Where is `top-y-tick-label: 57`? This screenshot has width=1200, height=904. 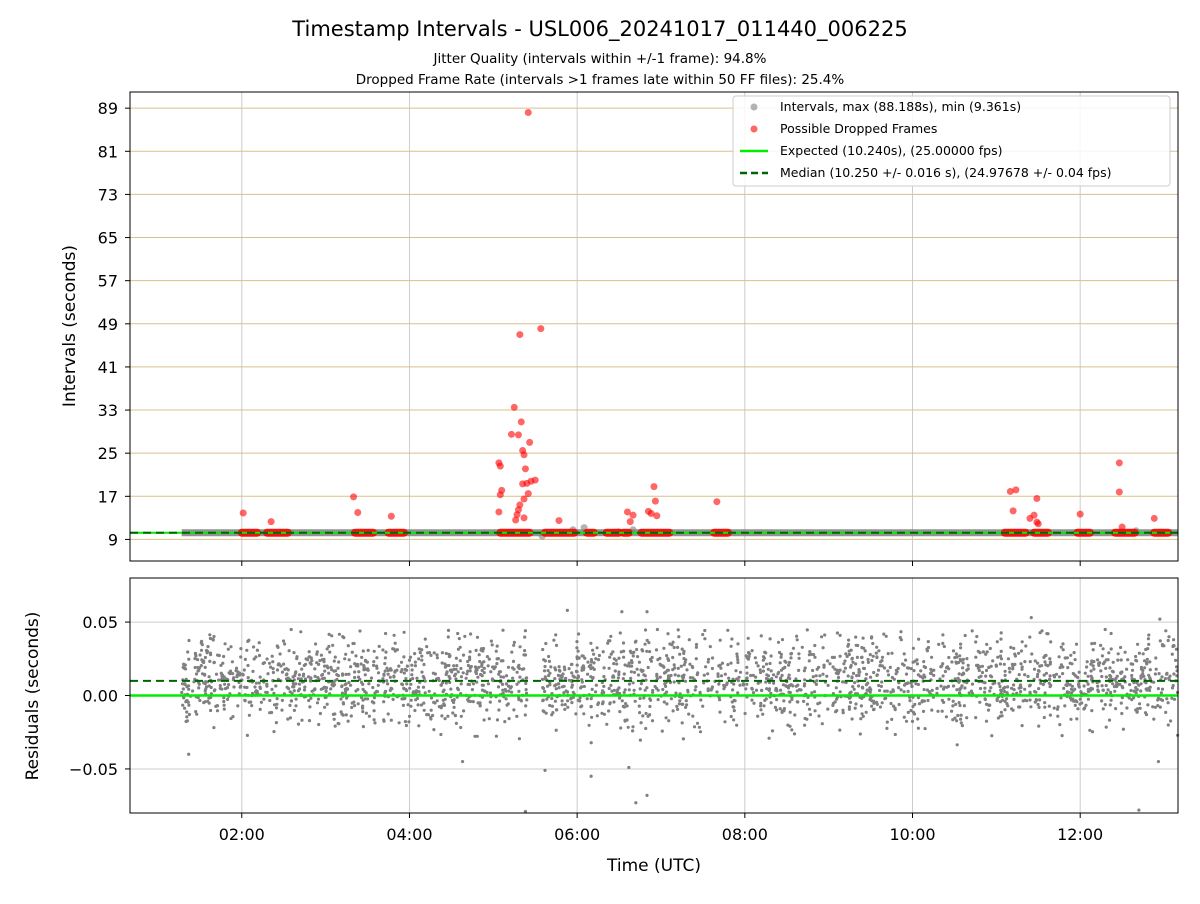 top-y-tick-label: 57 is located at coordinates (108, 281).